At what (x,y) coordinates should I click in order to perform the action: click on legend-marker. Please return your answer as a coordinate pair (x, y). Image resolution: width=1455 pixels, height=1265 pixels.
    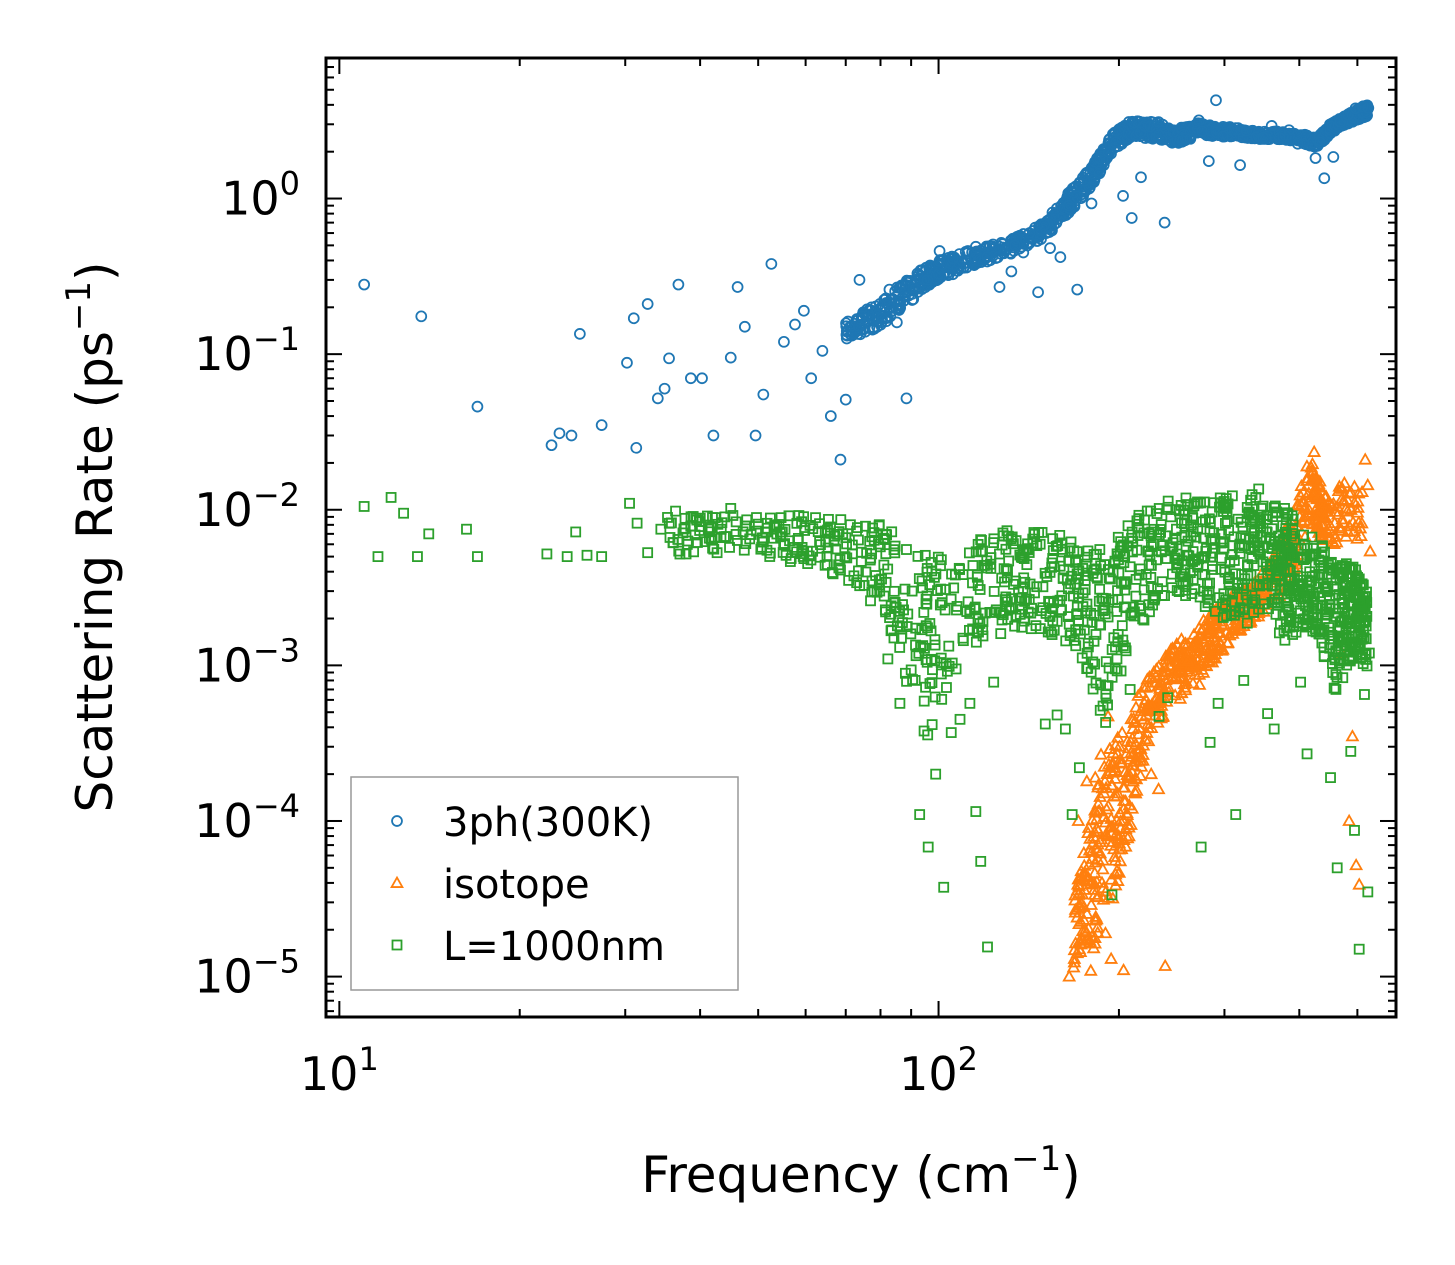
    Looking at the image, I should click on (397, 945).